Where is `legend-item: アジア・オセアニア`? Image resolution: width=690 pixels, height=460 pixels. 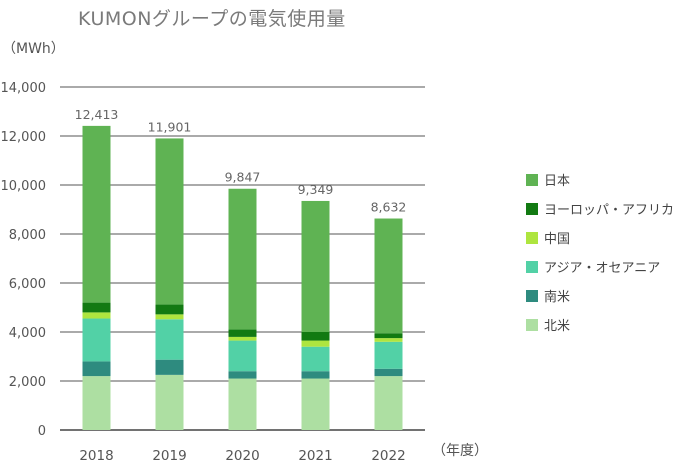 legend-item: アジア・オセアニア is located at coordinates (600, 266).